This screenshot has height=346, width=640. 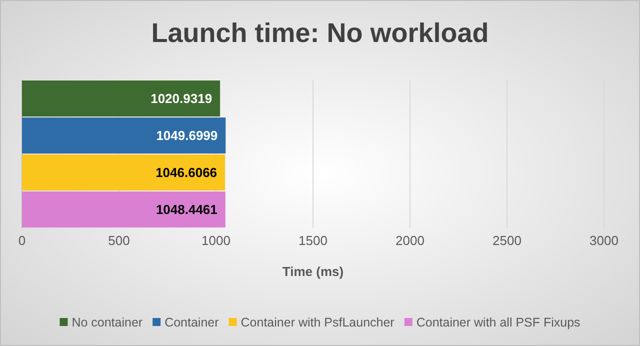 I want to click on data-label: 1020.9319, so click(x=181, y=98).